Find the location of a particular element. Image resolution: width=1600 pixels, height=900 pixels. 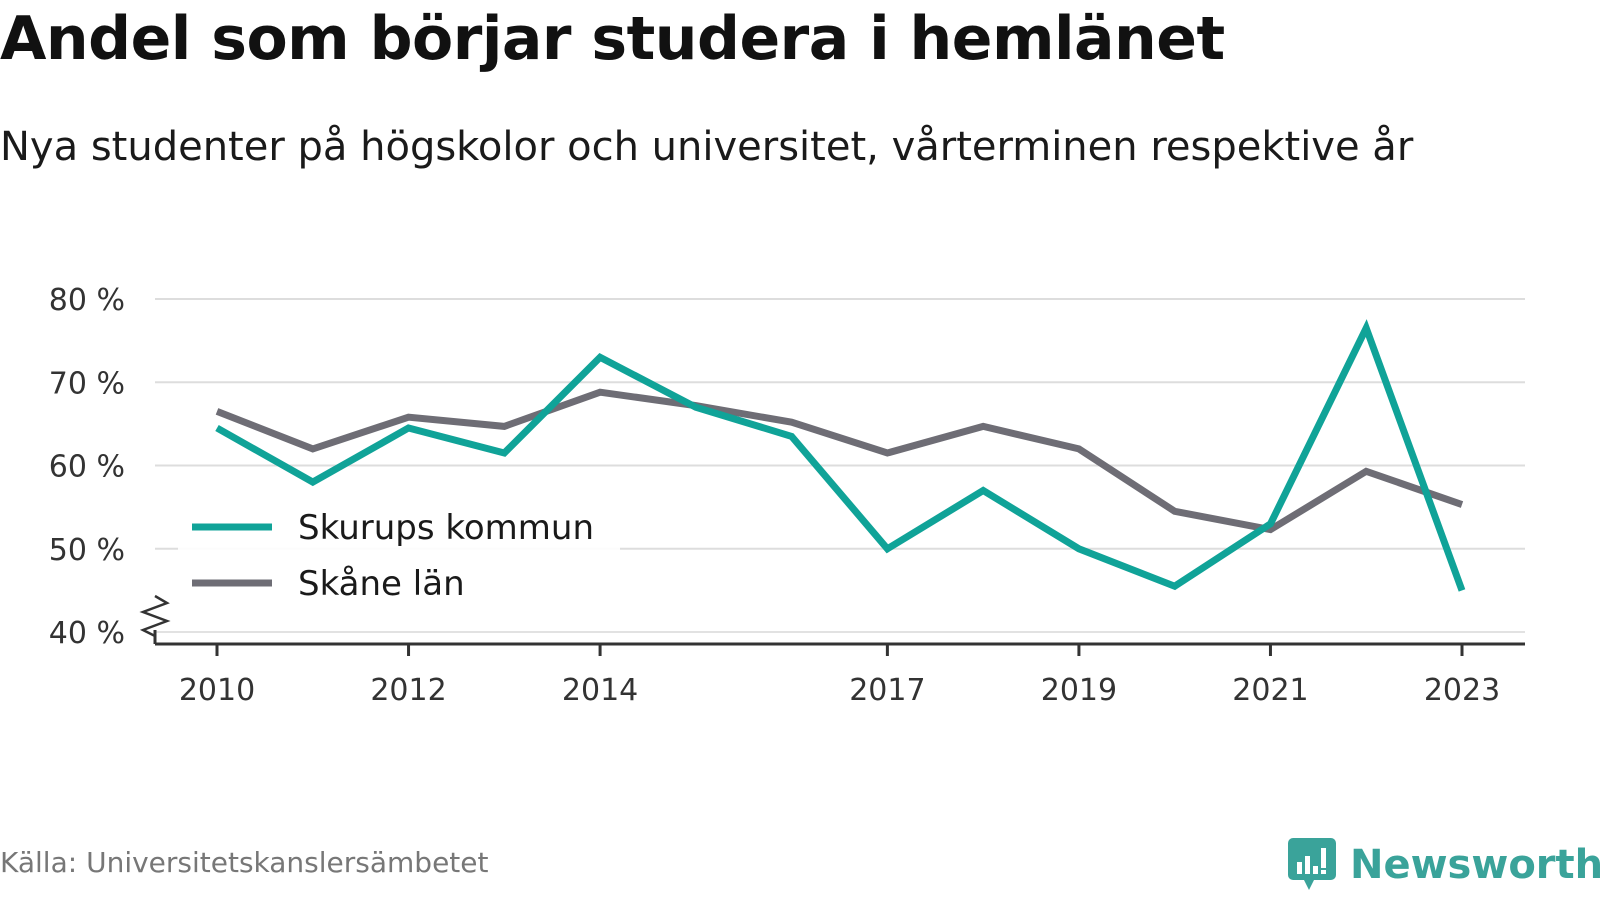

brand-name: Newsworthy is located at coordinates (1475, 865).